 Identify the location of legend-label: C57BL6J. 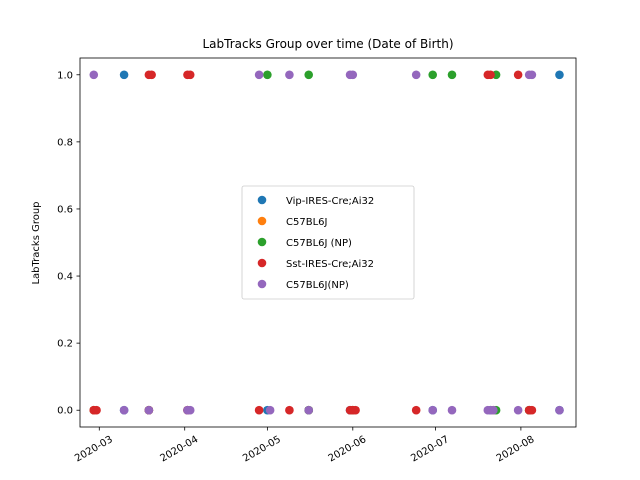
(306, 222).